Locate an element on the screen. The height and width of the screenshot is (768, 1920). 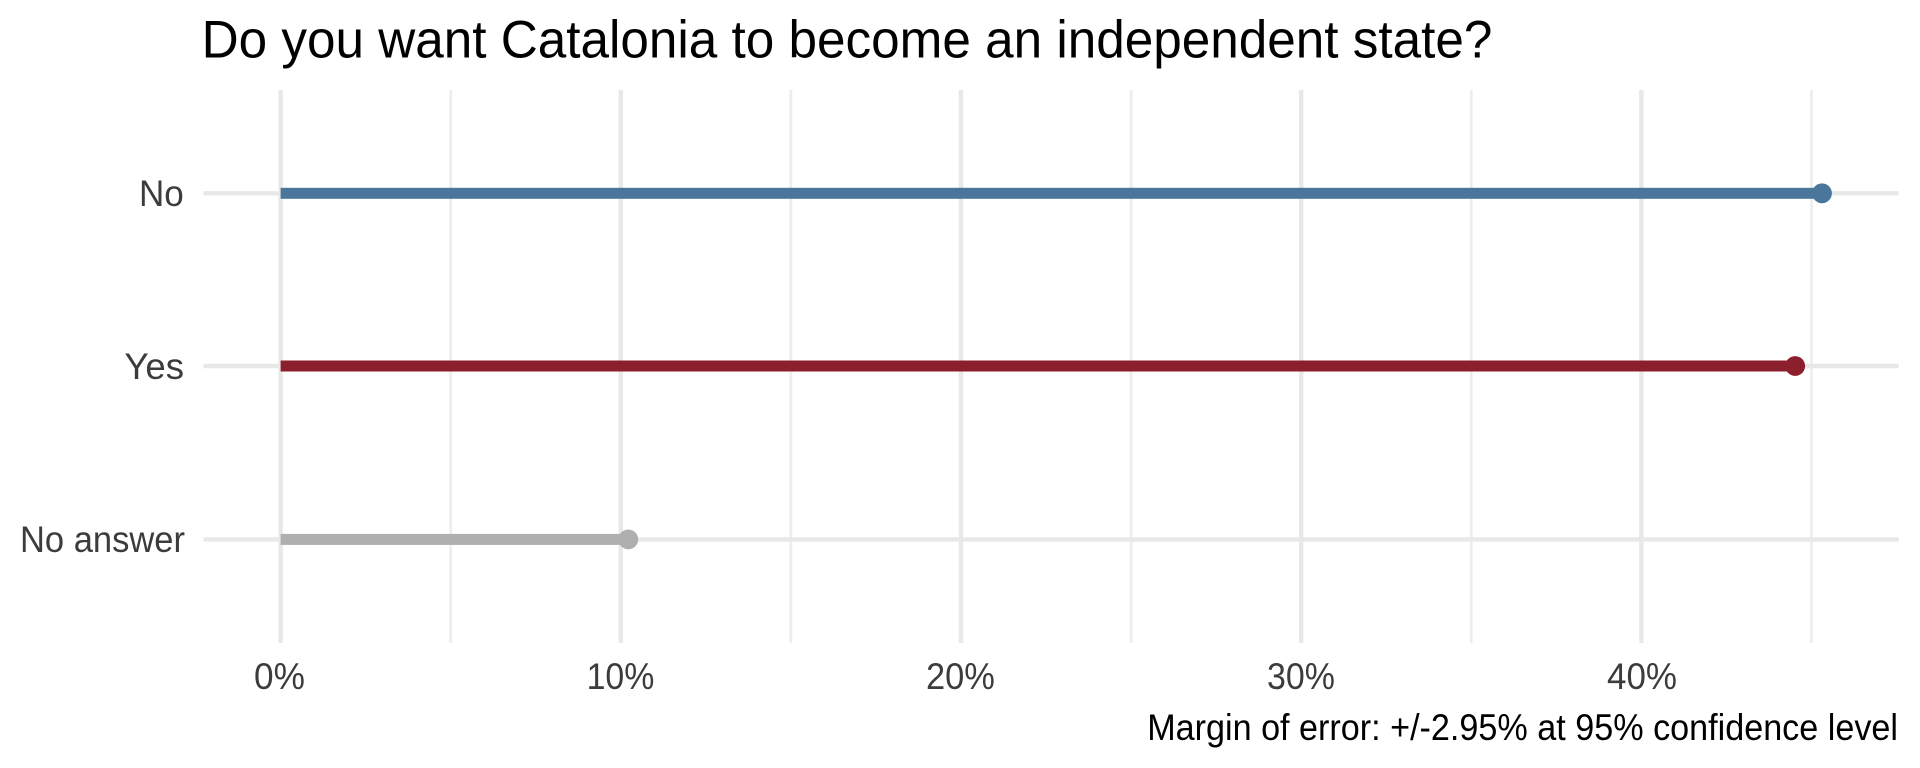
svg-text: Yes is located at coordinates (154, 366).